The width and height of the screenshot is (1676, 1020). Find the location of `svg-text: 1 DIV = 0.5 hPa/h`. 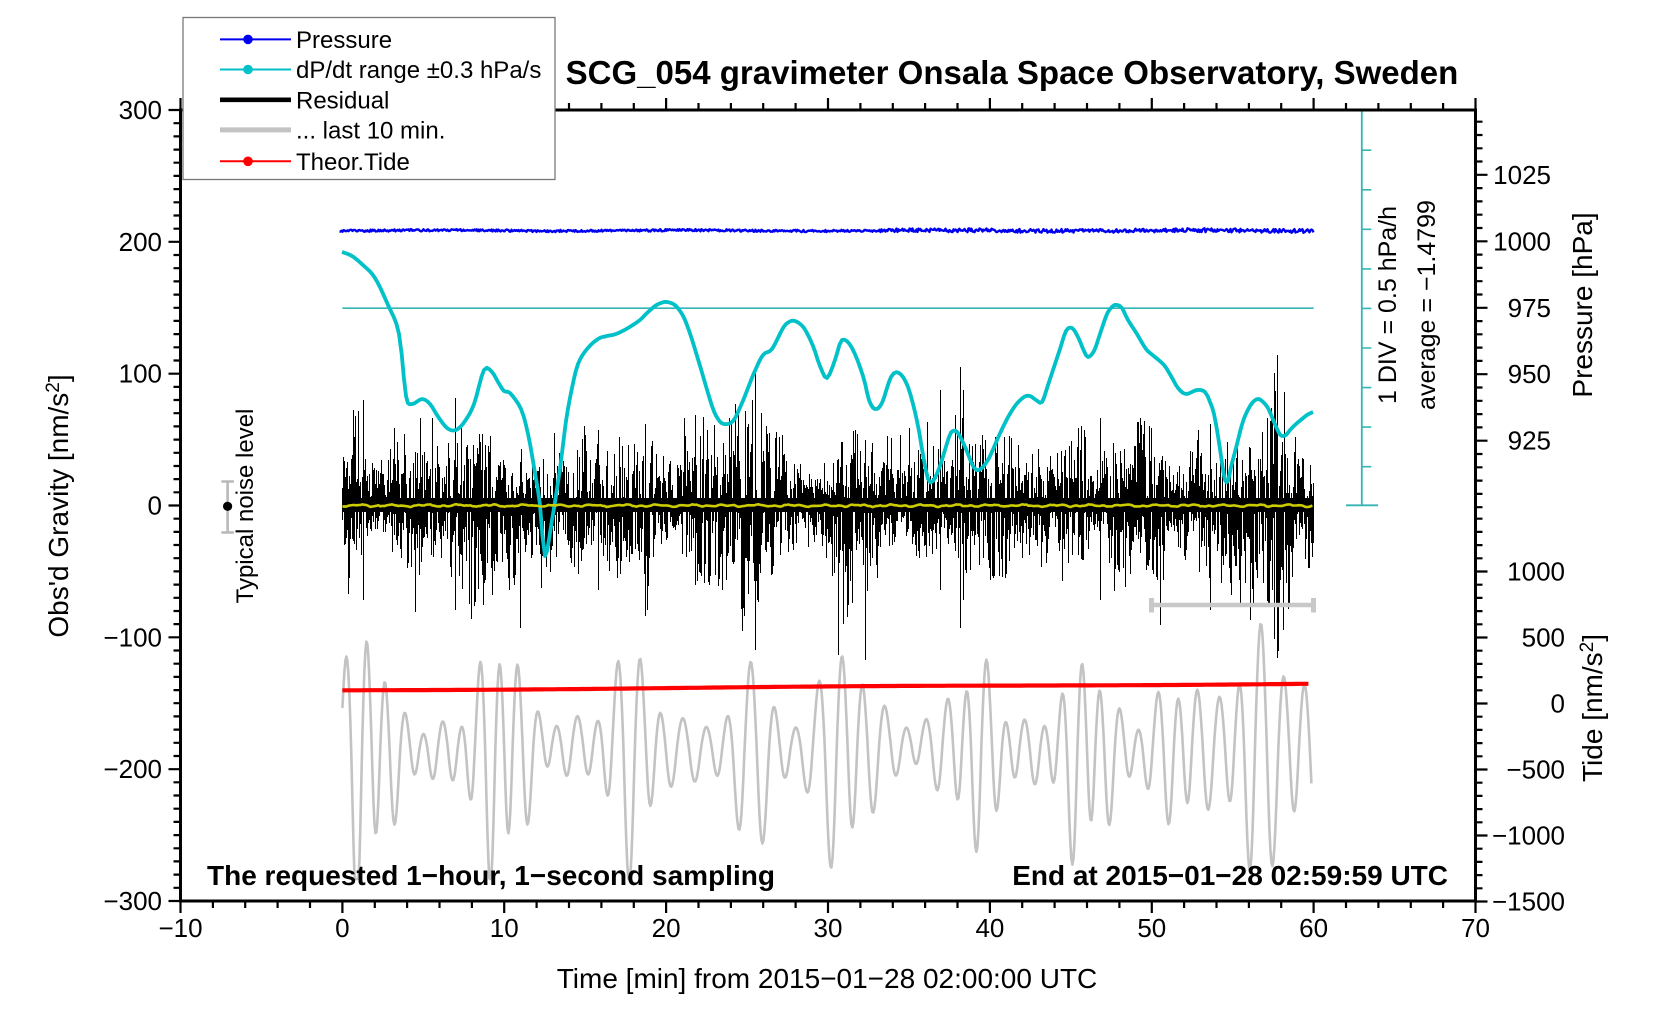

svg-text: 1 DIV = 0.5 hPa/h is located at coordinates (1388, 305).